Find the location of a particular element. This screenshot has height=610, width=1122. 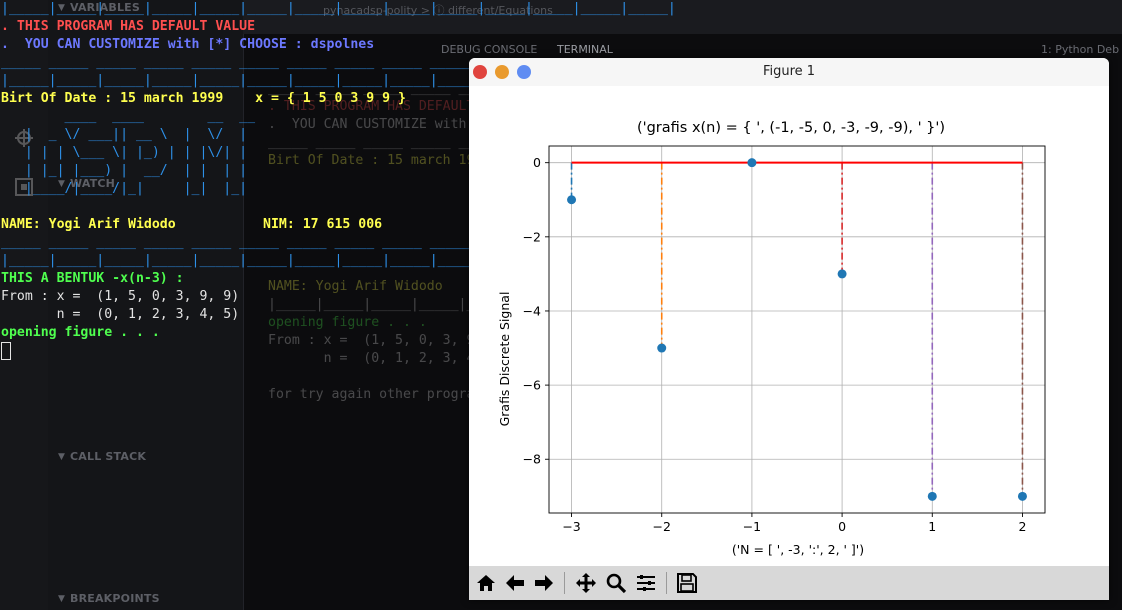

home-button is located at coordinates (486, 583).